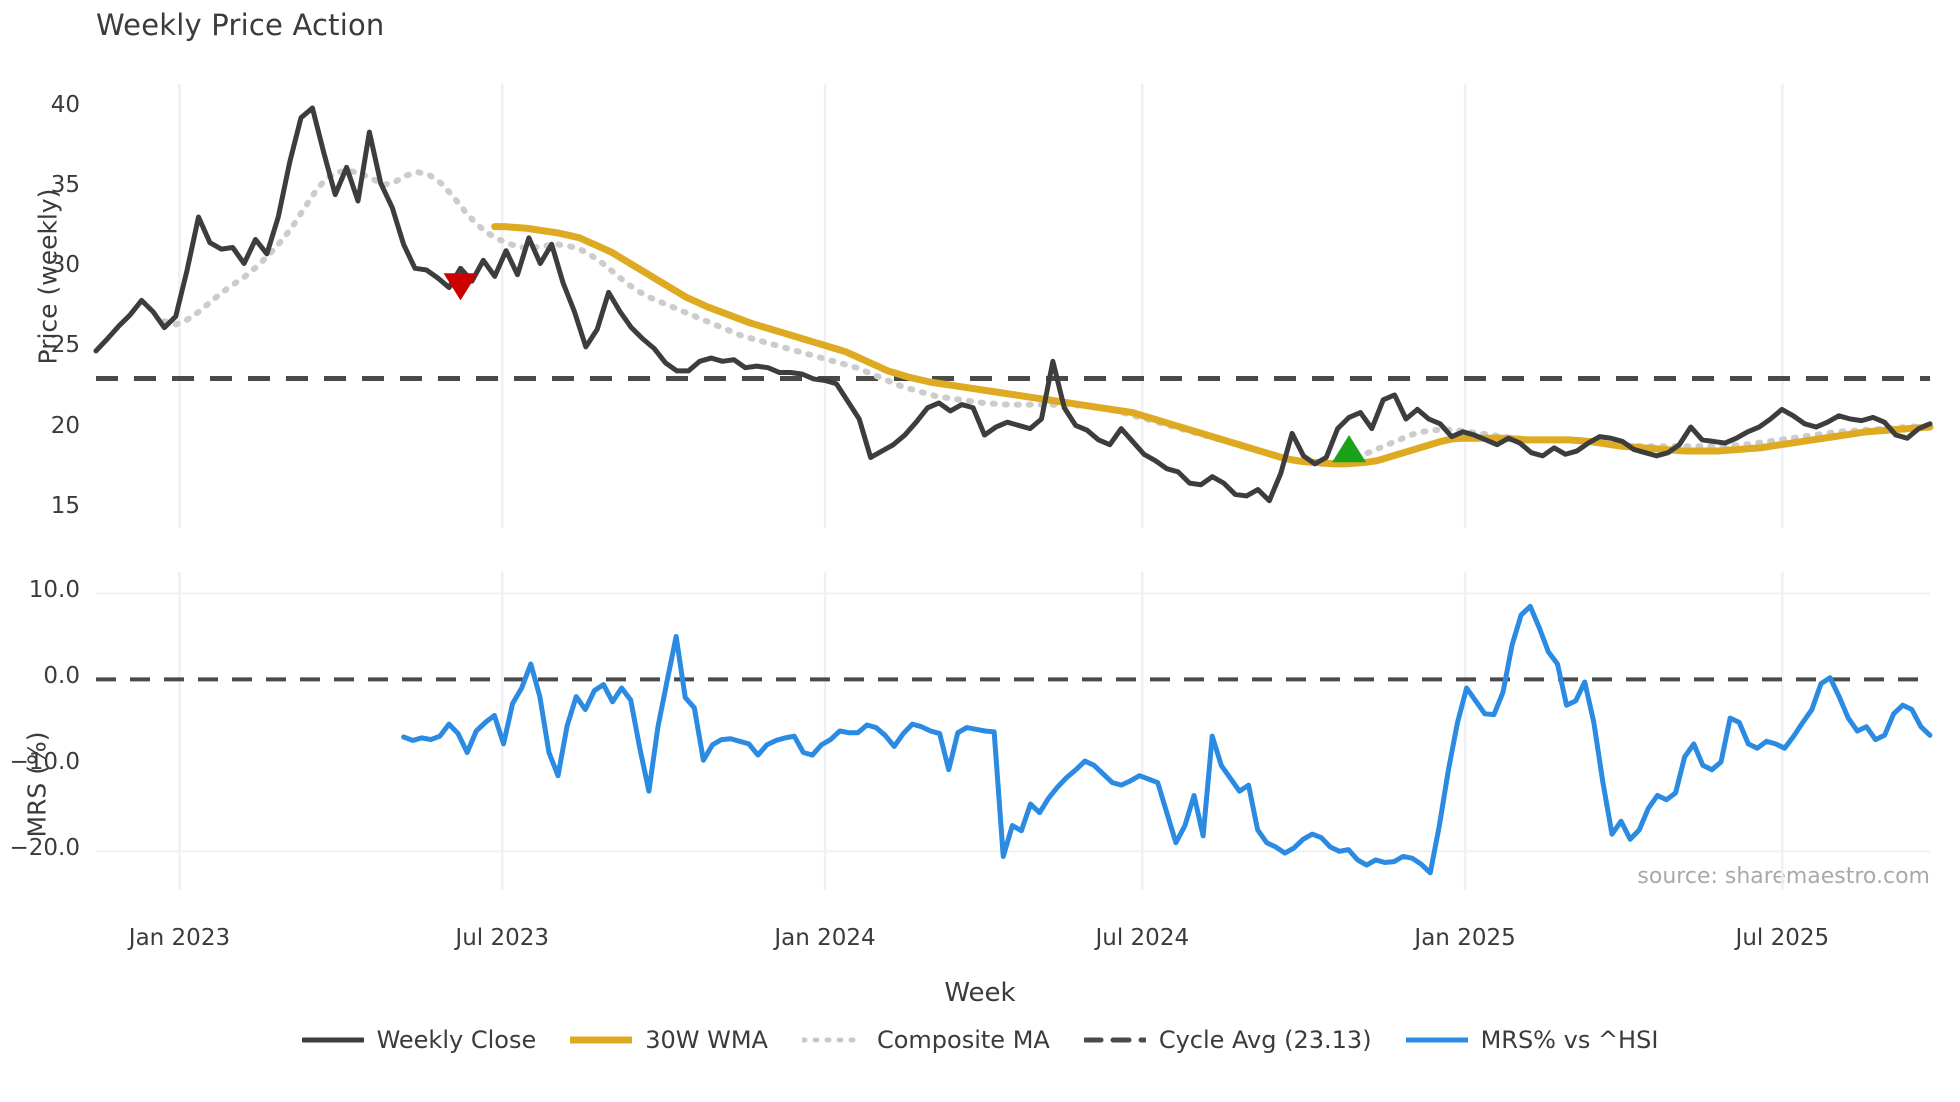 This screenshot has height=1102, width=1960. I want to click on legend-item-4: MRS% vs ^HSI, so click(1532, 1040).